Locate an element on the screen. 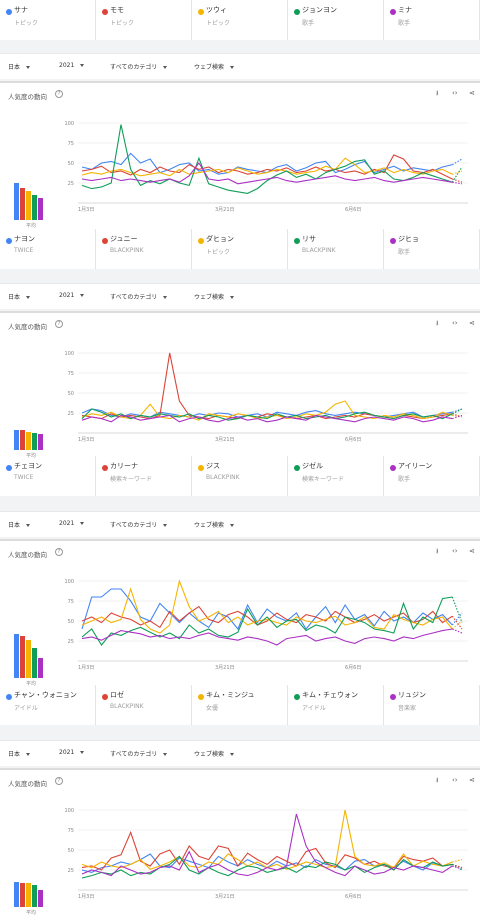 The width and height of the screenshot is (480, 919). compare-term: ジス BLACKPINK is located at coordinates (240, 476).